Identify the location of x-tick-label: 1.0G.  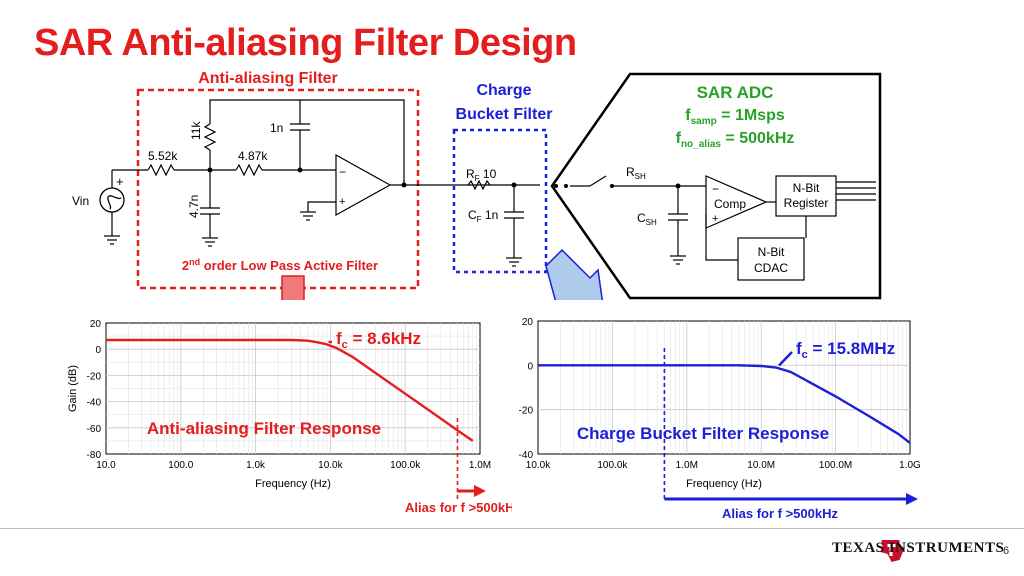
(910, 465).